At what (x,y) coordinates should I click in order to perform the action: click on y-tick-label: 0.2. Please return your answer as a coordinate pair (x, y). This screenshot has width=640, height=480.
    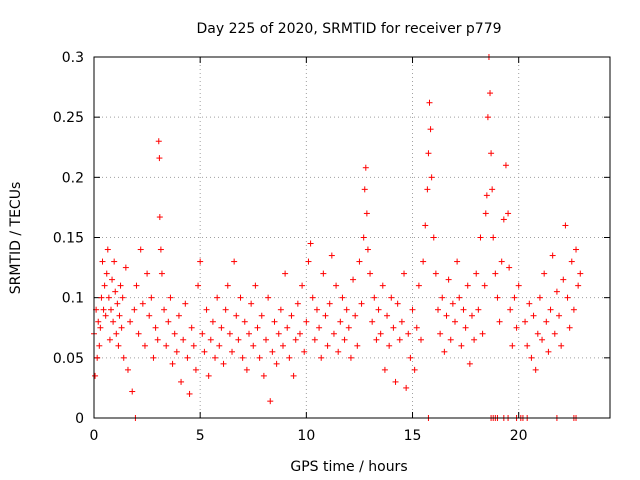
    Looking at the image, I should click on (73, 178).